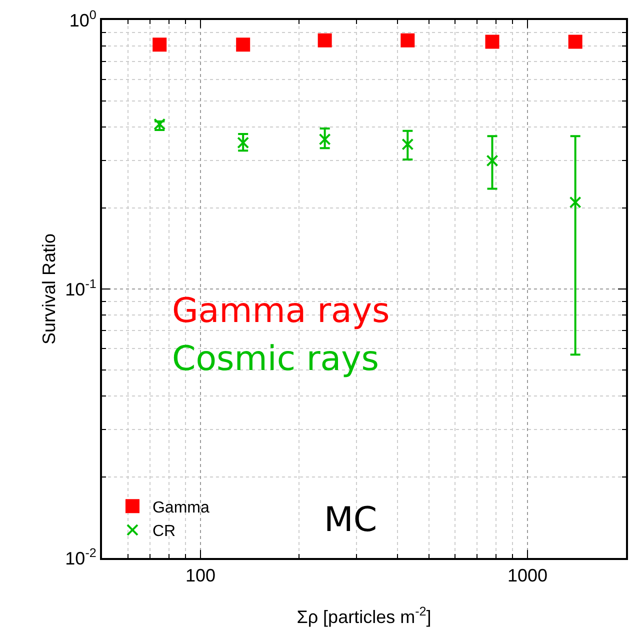 The width and height of the screenshot is (633, 634). What do you see at coordinates (364, 615) in the screenshot?
I see `x-axis-title: Σρ [particles m$^{-2}$]` at bounding box center [364, 615].